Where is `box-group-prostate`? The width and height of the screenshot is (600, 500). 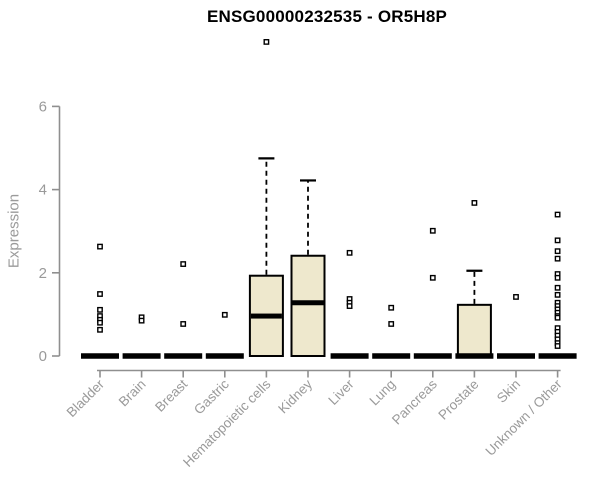 box-group-prostate is located at coordinates (474, 279).